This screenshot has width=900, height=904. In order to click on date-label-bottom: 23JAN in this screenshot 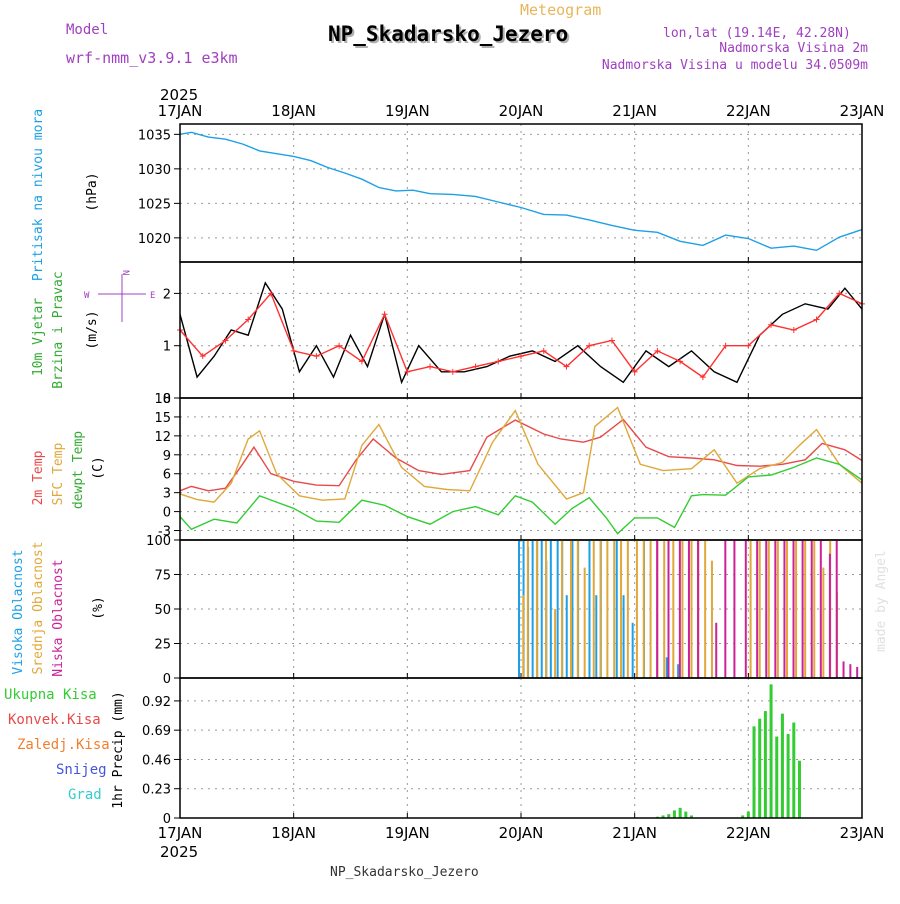, I will do `click(862, 833)`.